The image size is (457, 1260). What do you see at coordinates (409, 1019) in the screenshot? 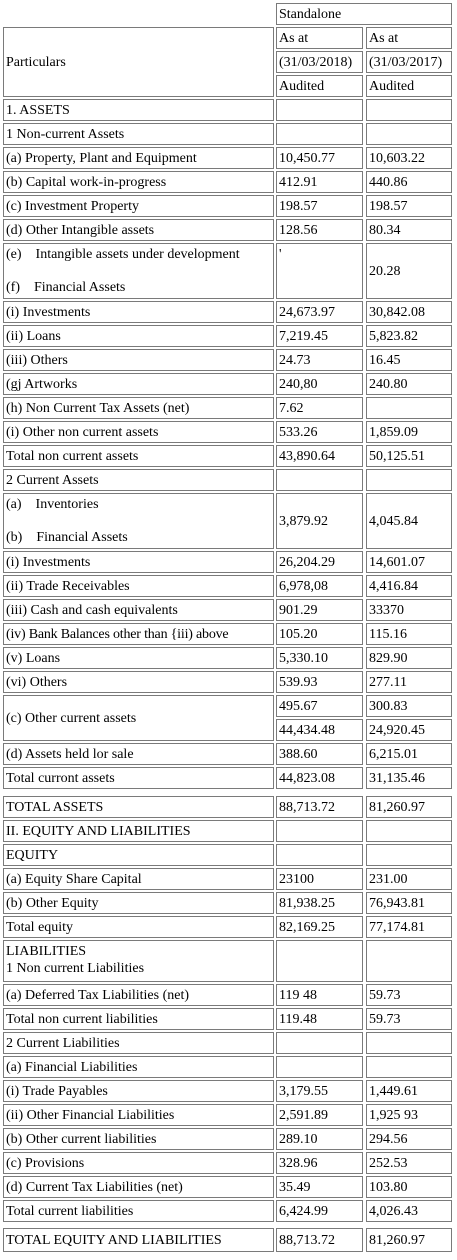
I see `row-value-2017: 59.73` at bounding box center [409, 1019].